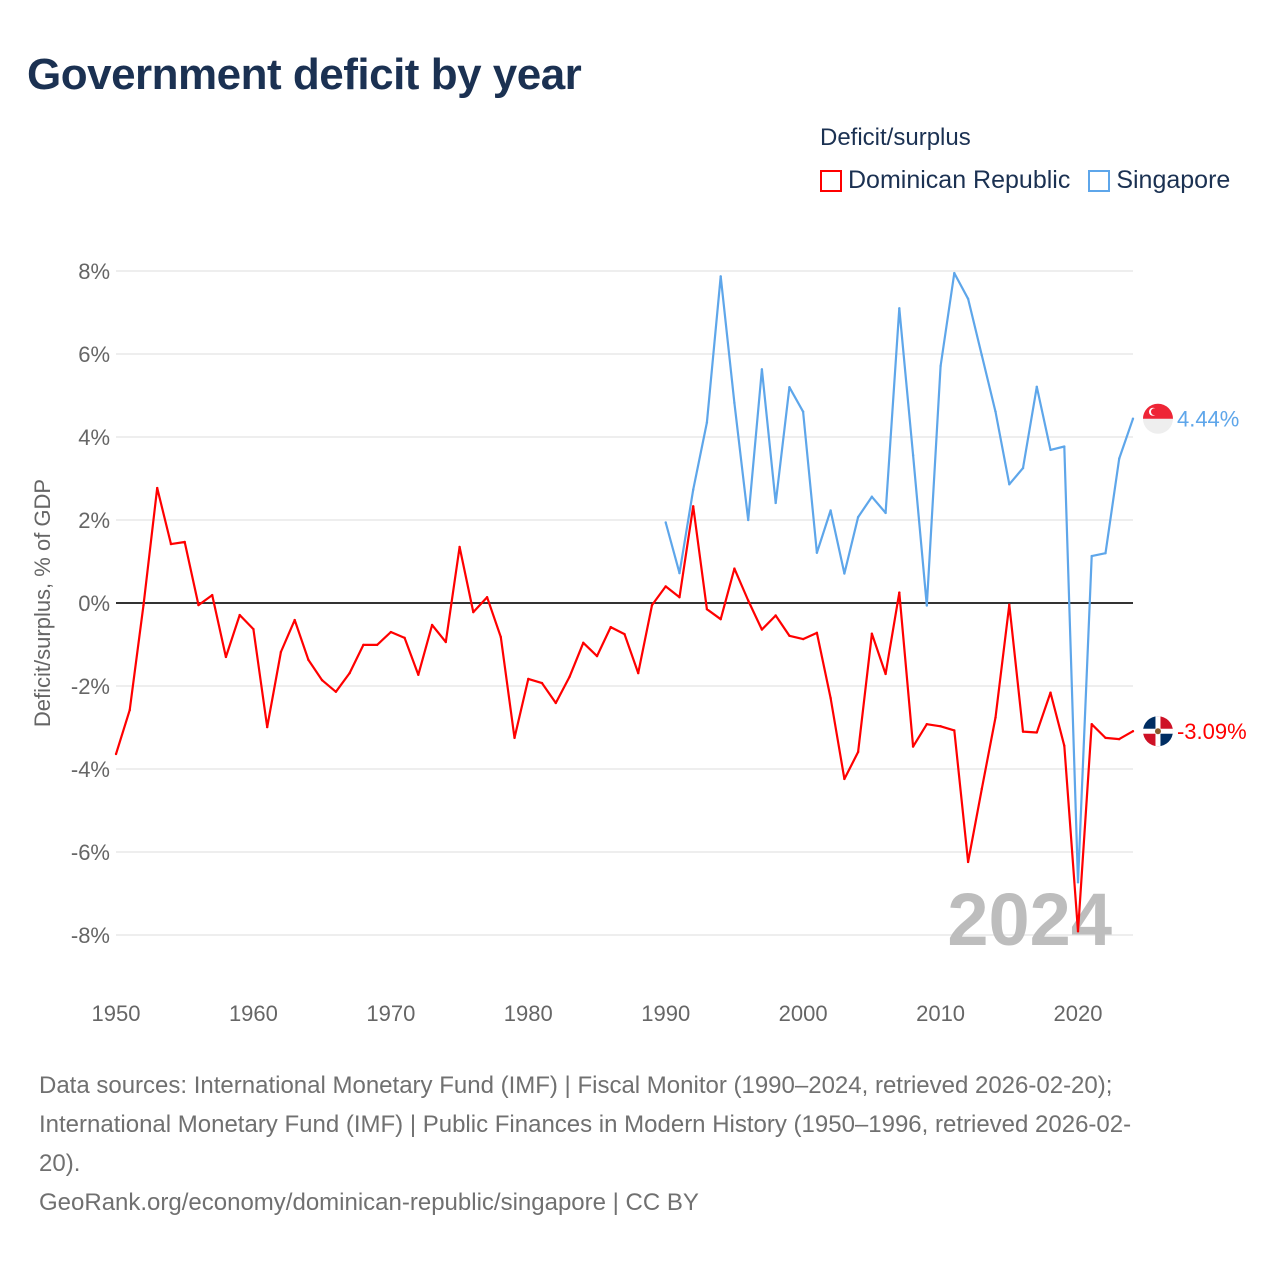  Describe the element at coordinates (253, 1013) in the screenshot. I see `x-tick-label: 1960` at that location.